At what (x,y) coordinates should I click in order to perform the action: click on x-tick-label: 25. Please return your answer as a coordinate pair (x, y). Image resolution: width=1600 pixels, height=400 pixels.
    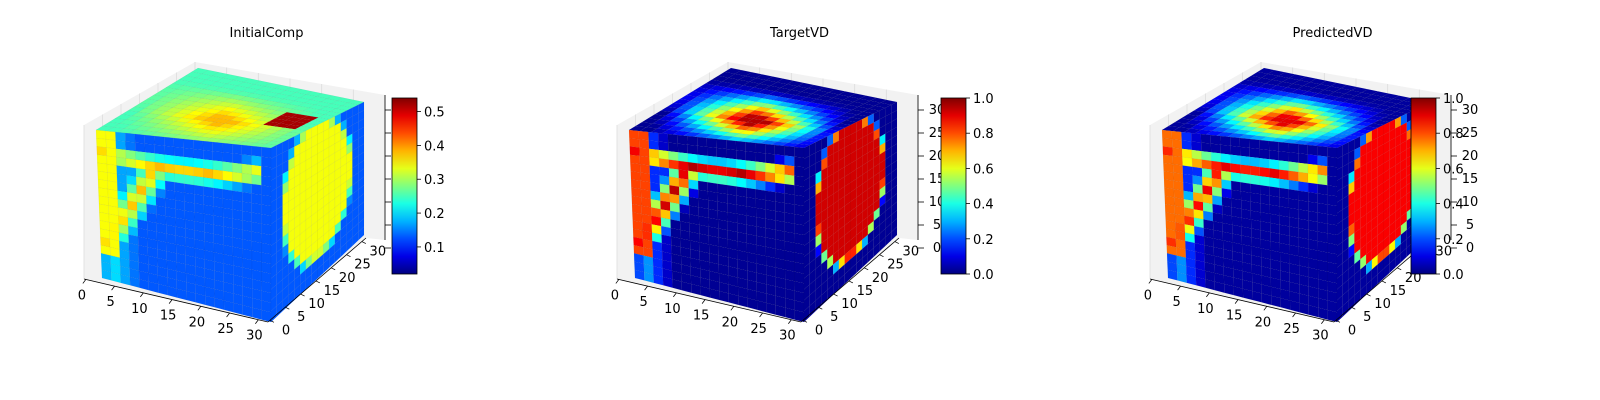
    Looking at the image, I should click on (758, 329).